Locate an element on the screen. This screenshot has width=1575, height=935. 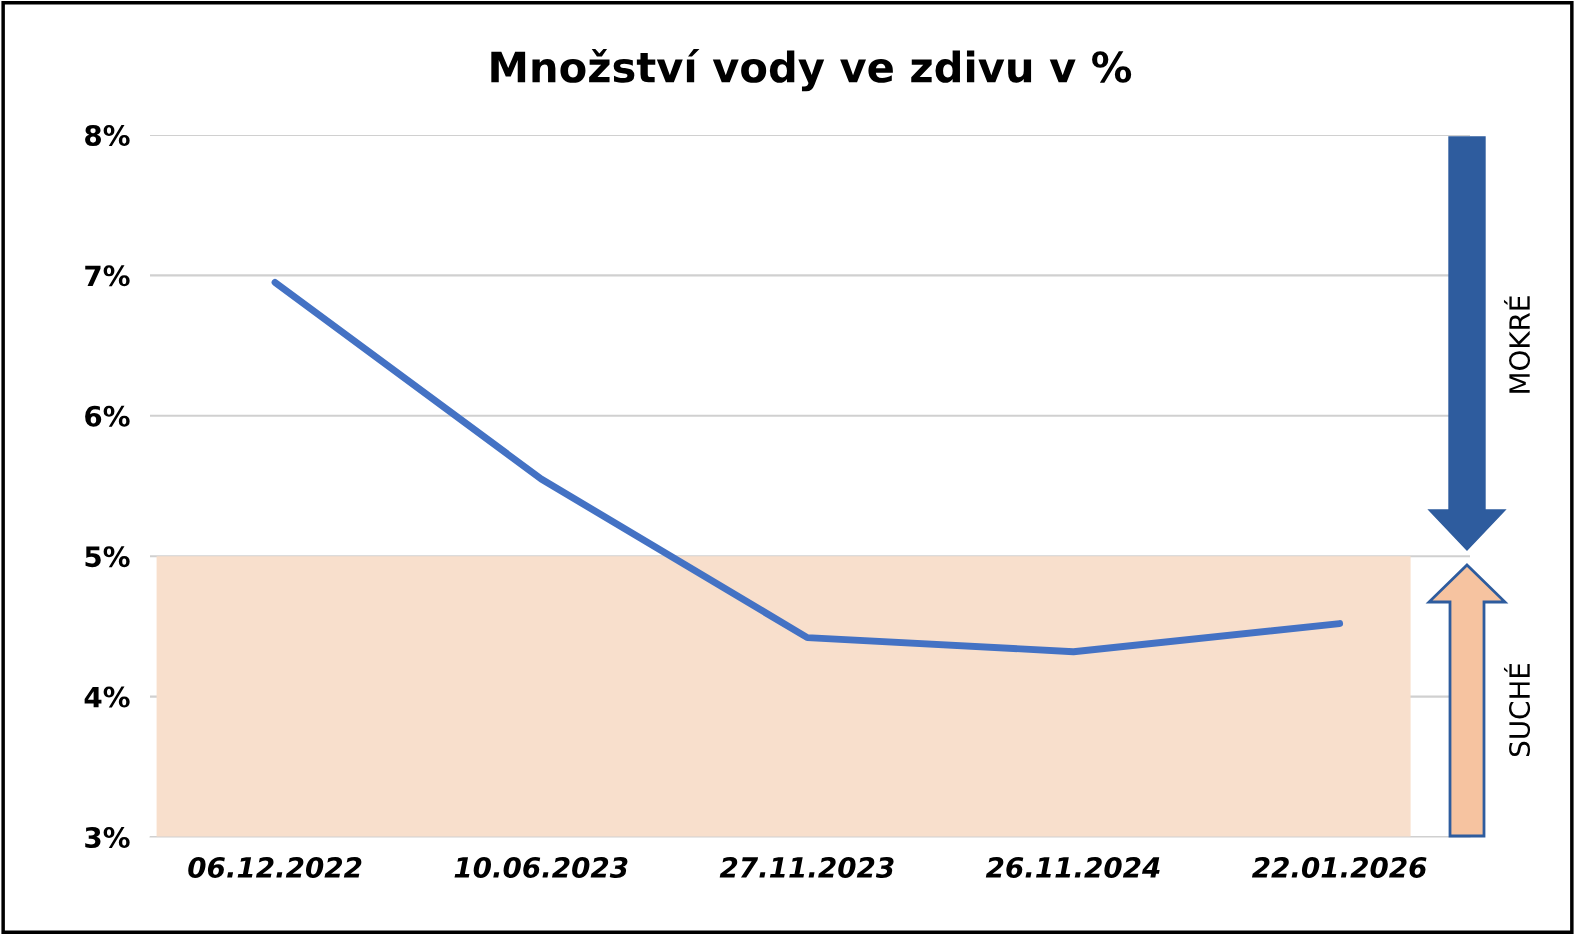
text: SUCHÉ is located at coordinates (1517, 710).